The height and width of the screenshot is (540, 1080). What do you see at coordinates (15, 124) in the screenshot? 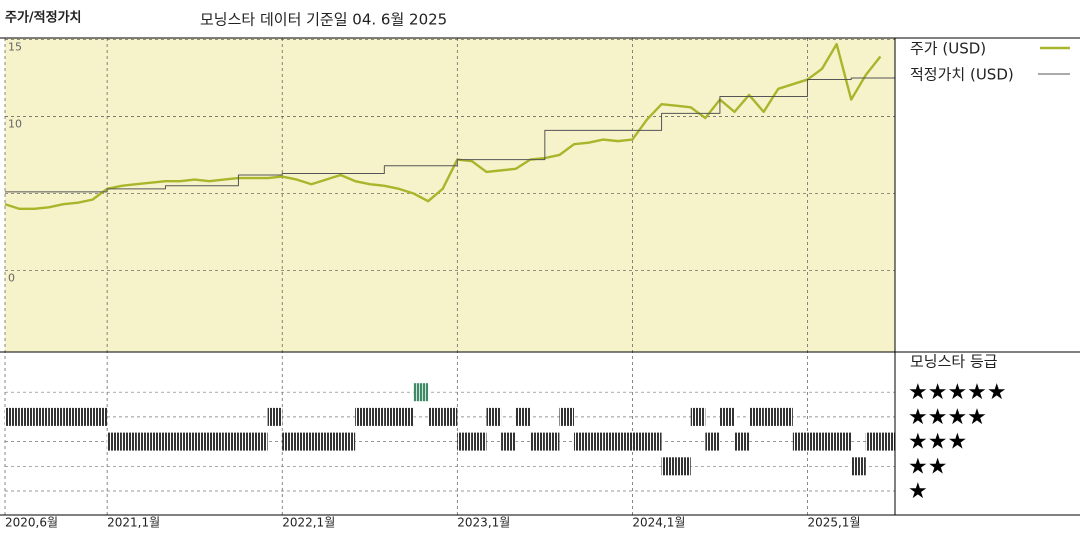
I see `y-tick-label: 10` at bounding box center [15, 124].